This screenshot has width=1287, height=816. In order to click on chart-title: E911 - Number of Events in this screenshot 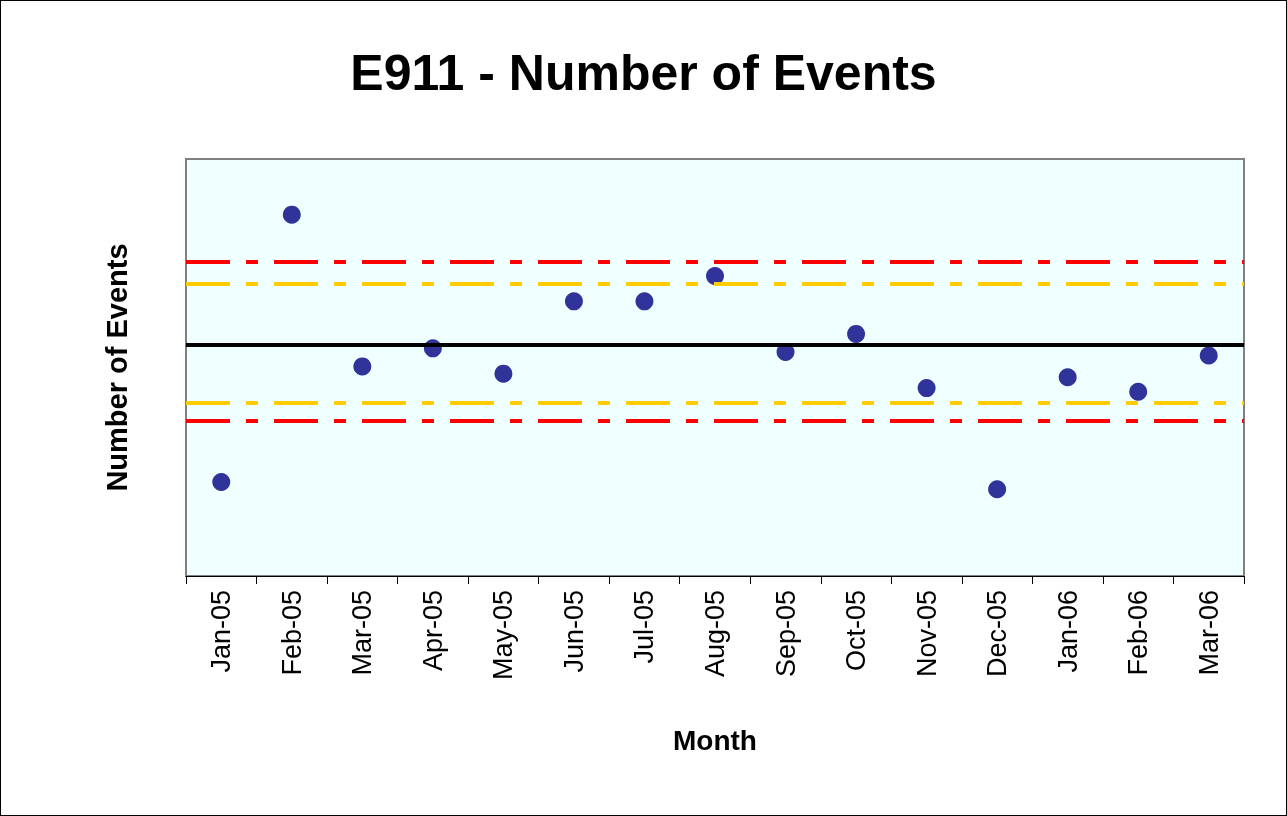, I will do `click(643, 73)`.